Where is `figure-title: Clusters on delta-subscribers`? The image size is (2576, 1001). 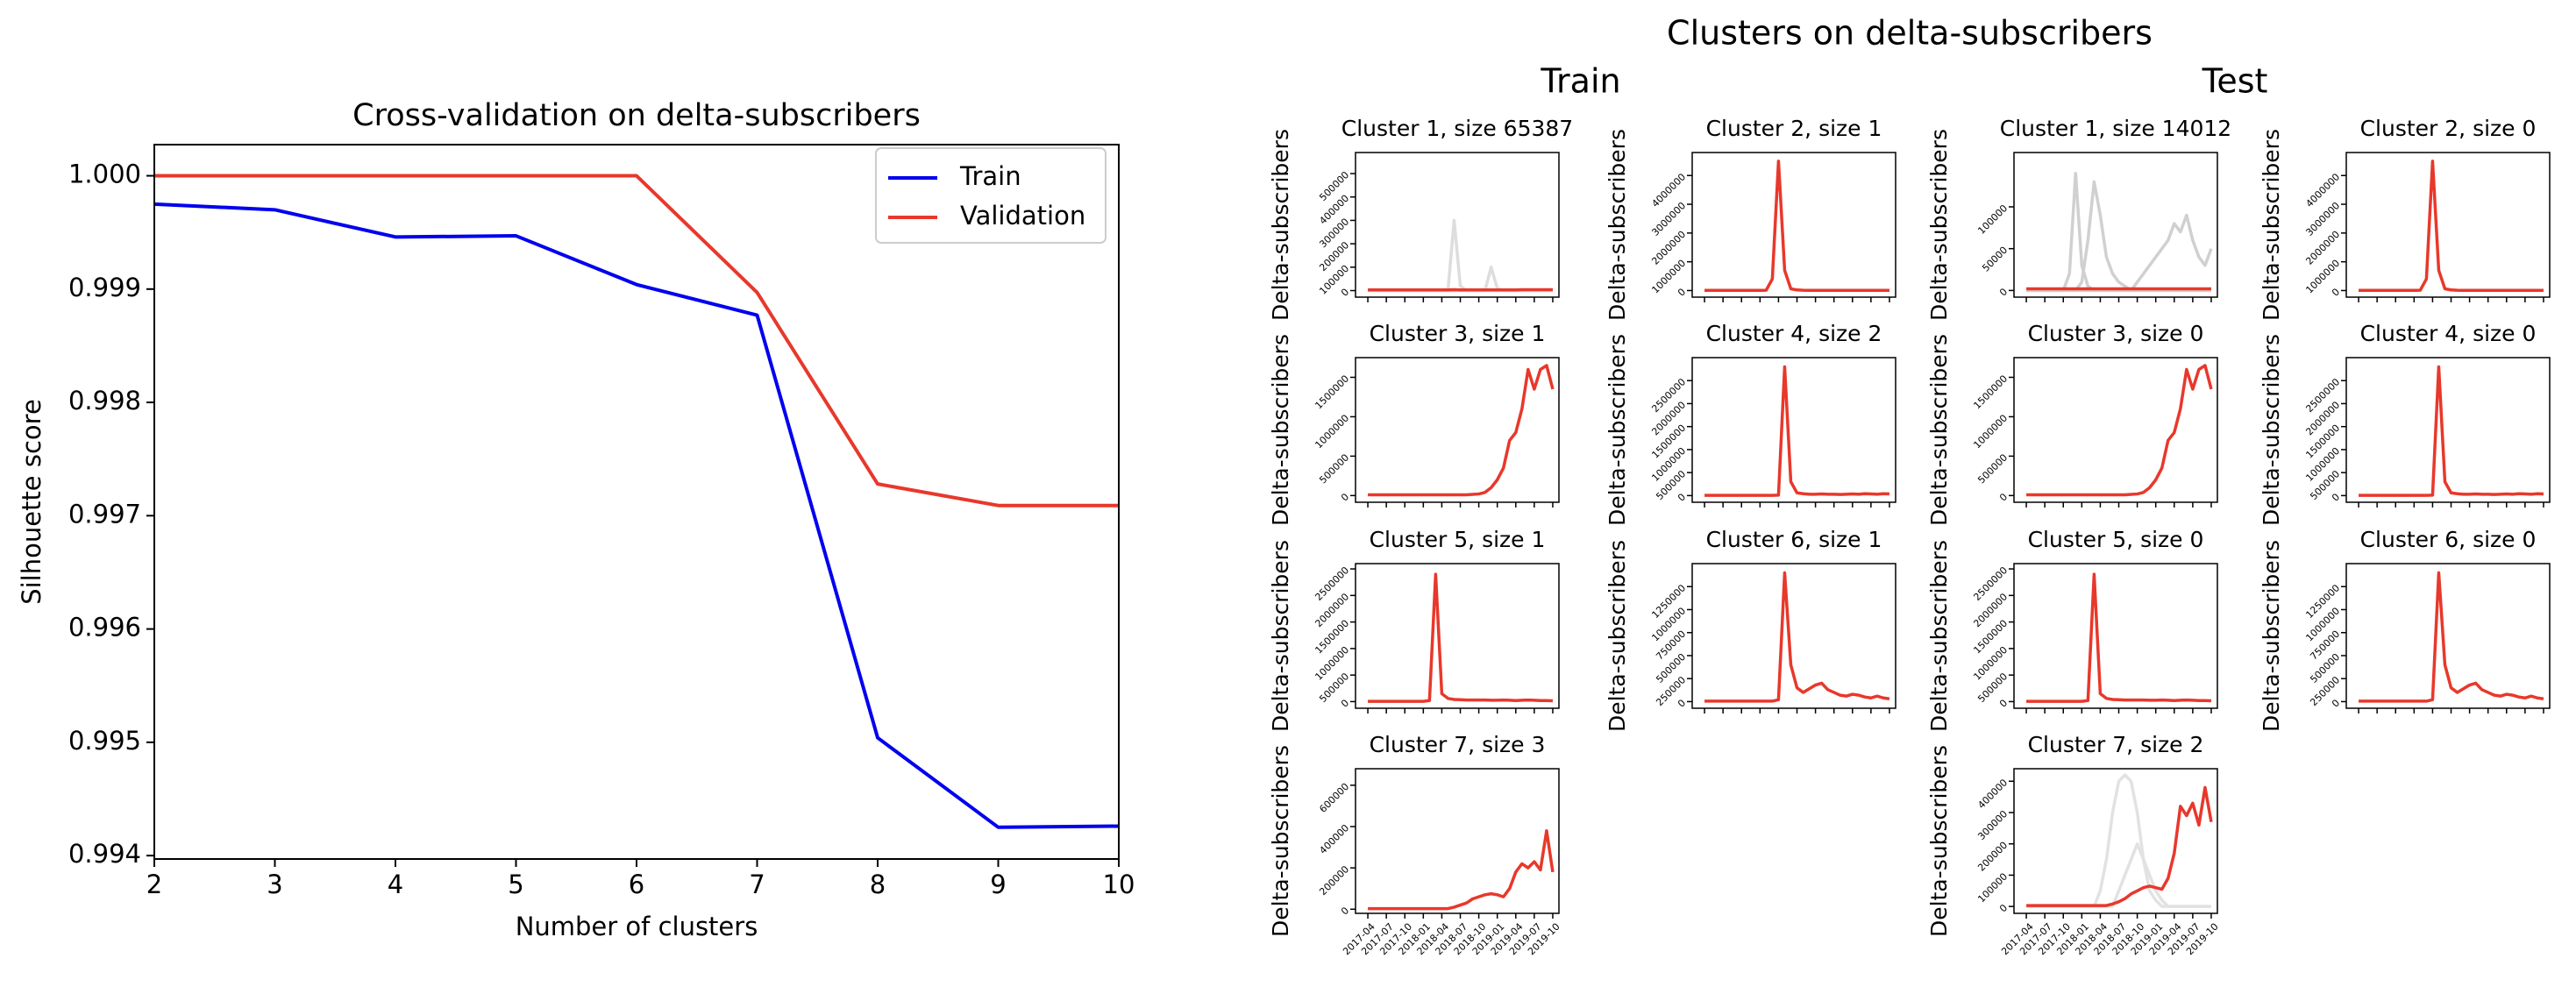
figure-title: Clusters on delta-subscribers is located at coordinates (1910, 33).